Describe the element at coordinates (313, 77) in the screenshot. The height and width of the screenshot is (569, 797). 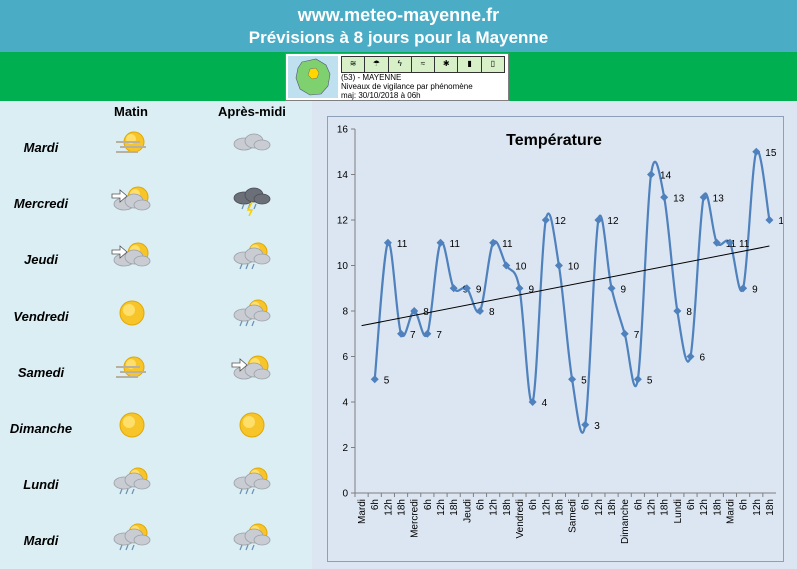
I see `france-map-icon` at that location.